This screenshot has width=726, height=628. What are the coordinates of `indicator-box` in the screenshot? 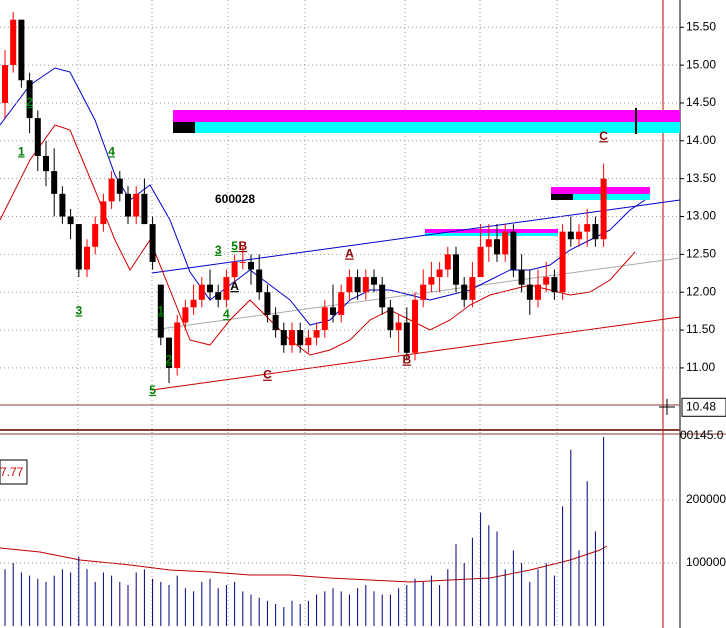 It's located at (14, 472).